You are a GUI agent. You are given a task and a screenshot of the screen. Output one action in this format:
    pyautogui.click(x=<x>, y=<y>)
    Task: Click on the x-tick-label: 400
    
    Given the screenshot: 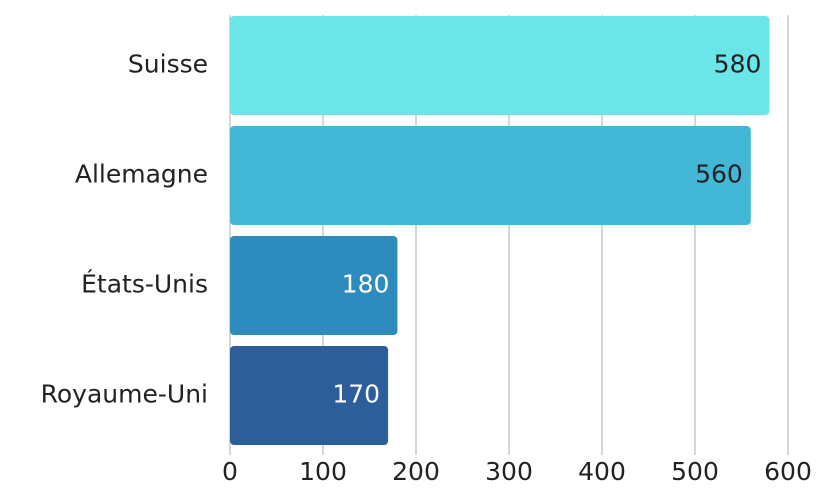 What is the action you would take?
    pyautogui.click(x=602, y=471)
    